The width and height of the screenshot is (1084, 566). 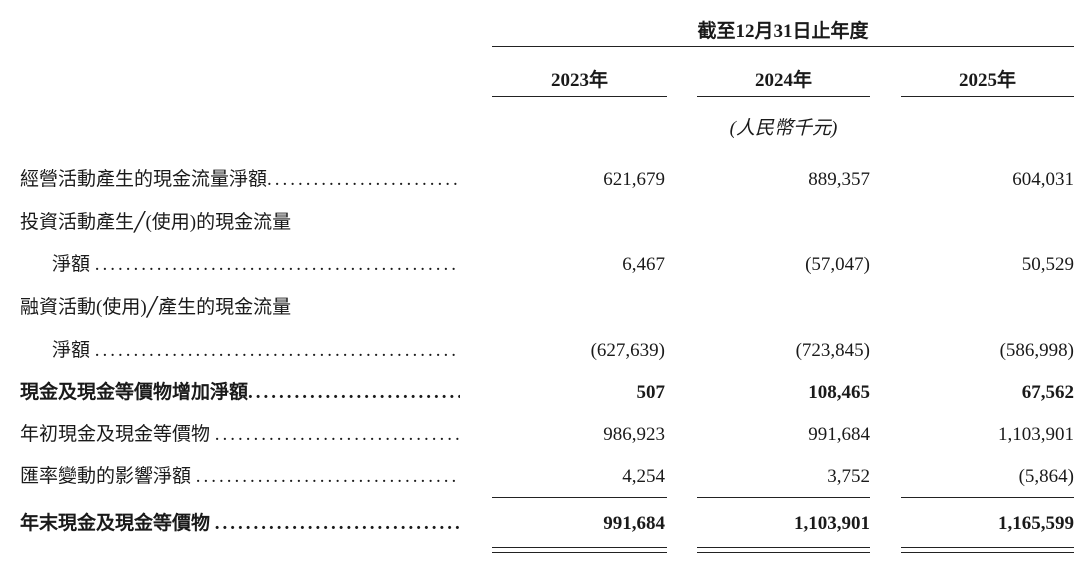 I want to click on unit-label: (人民幣千元), so click(x=783, y=128).